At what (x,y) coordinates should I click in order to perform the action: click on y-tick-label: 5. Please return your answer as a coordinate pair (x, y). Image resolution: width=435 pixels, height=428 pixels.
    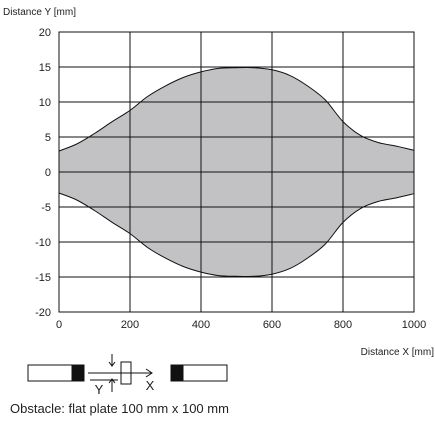
    Looking at the image, I should click on (48, 138).